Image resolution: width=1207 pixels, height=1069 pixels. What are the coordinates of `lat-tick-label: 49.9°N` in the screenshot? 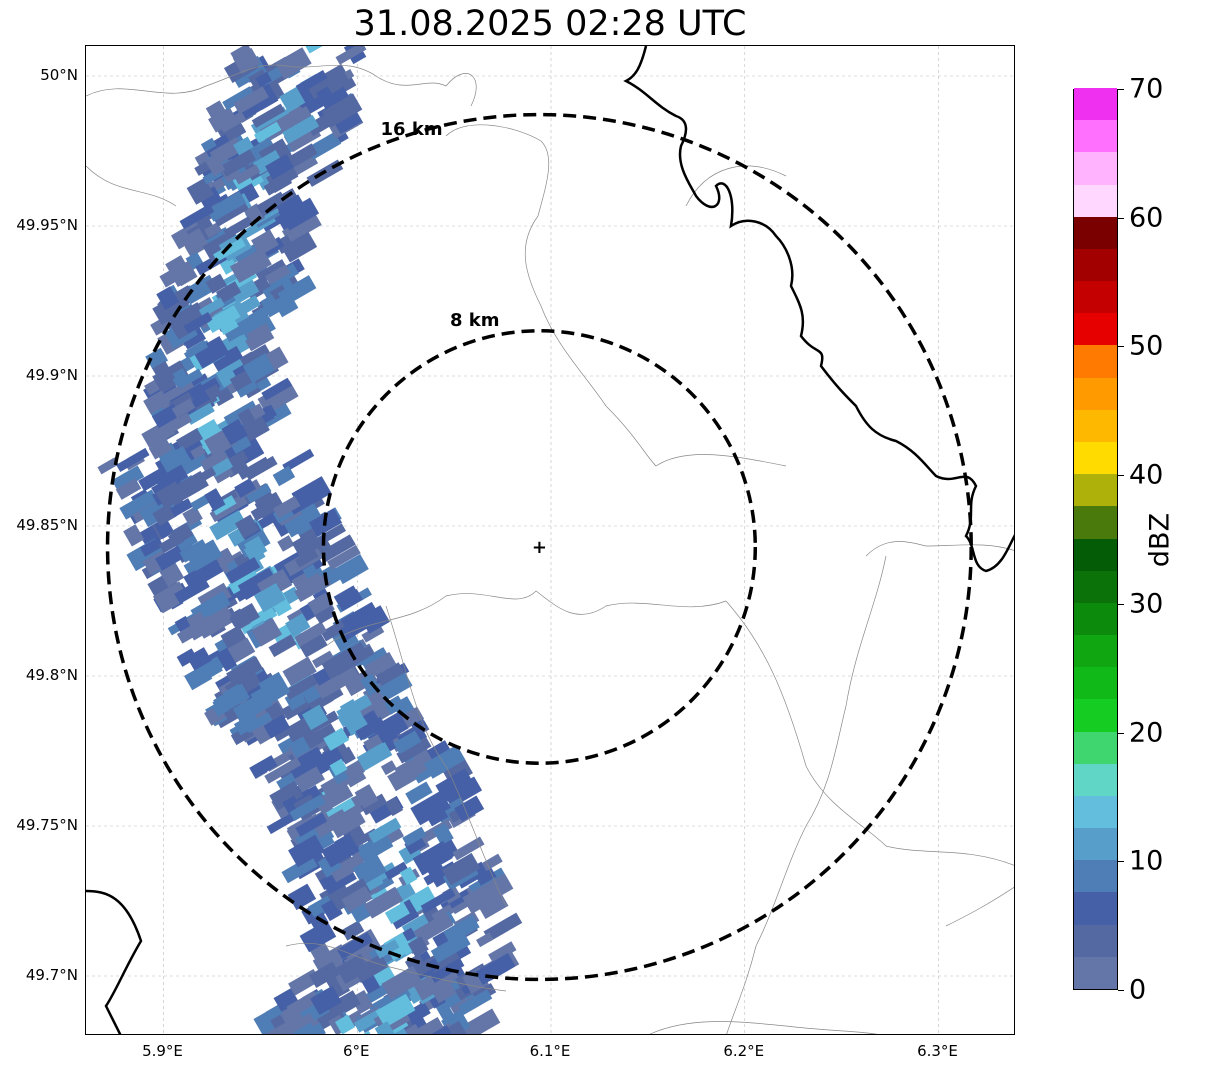 It's located at (51, 375).